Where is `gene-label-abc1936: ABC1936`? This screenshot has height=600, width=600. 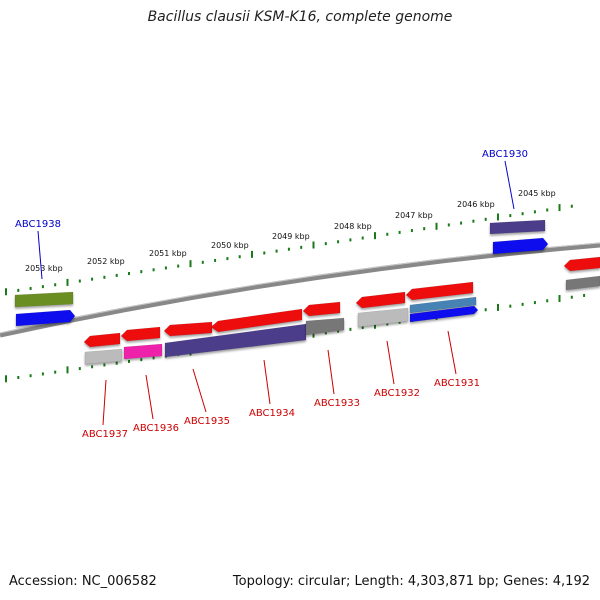 gene-label-abc1936: ABC1936 is located at coordinates (156, 428).